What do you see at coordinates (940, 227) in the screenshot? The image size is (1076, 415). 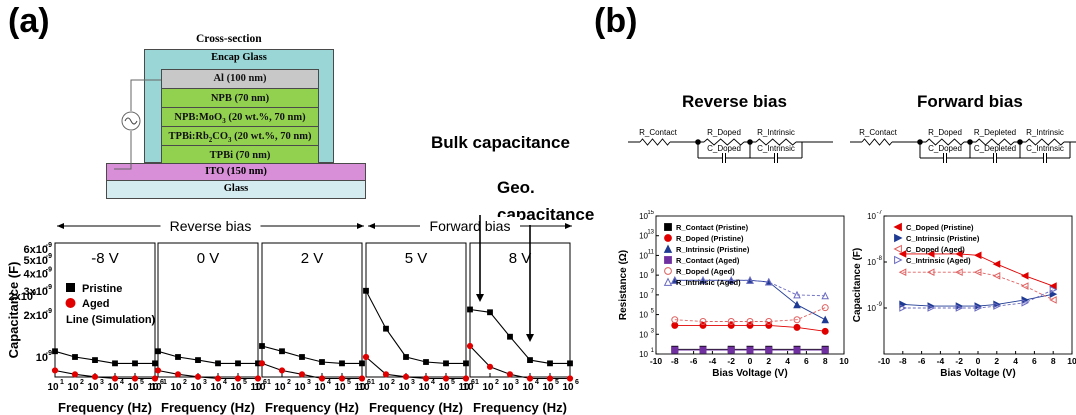 I see `legend-label: C_Doped (Pristine)` at bounding box center [940, 227].